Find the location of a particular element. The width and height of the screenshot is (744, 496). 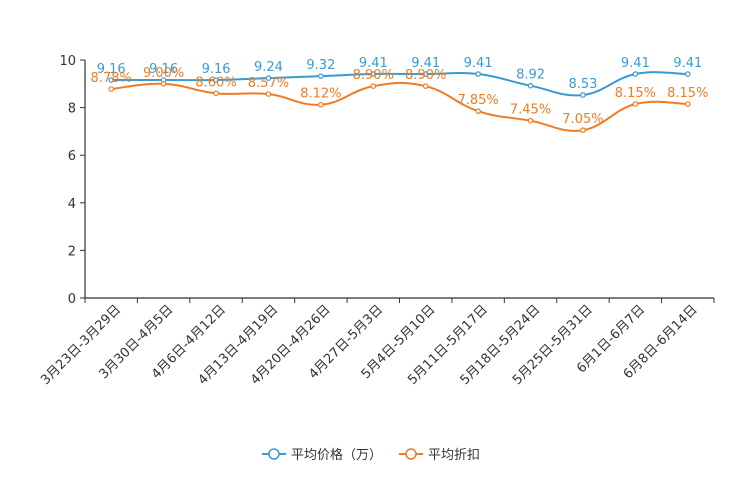

series-1-data-label: 7.45% is located at coordinates (530, 110).